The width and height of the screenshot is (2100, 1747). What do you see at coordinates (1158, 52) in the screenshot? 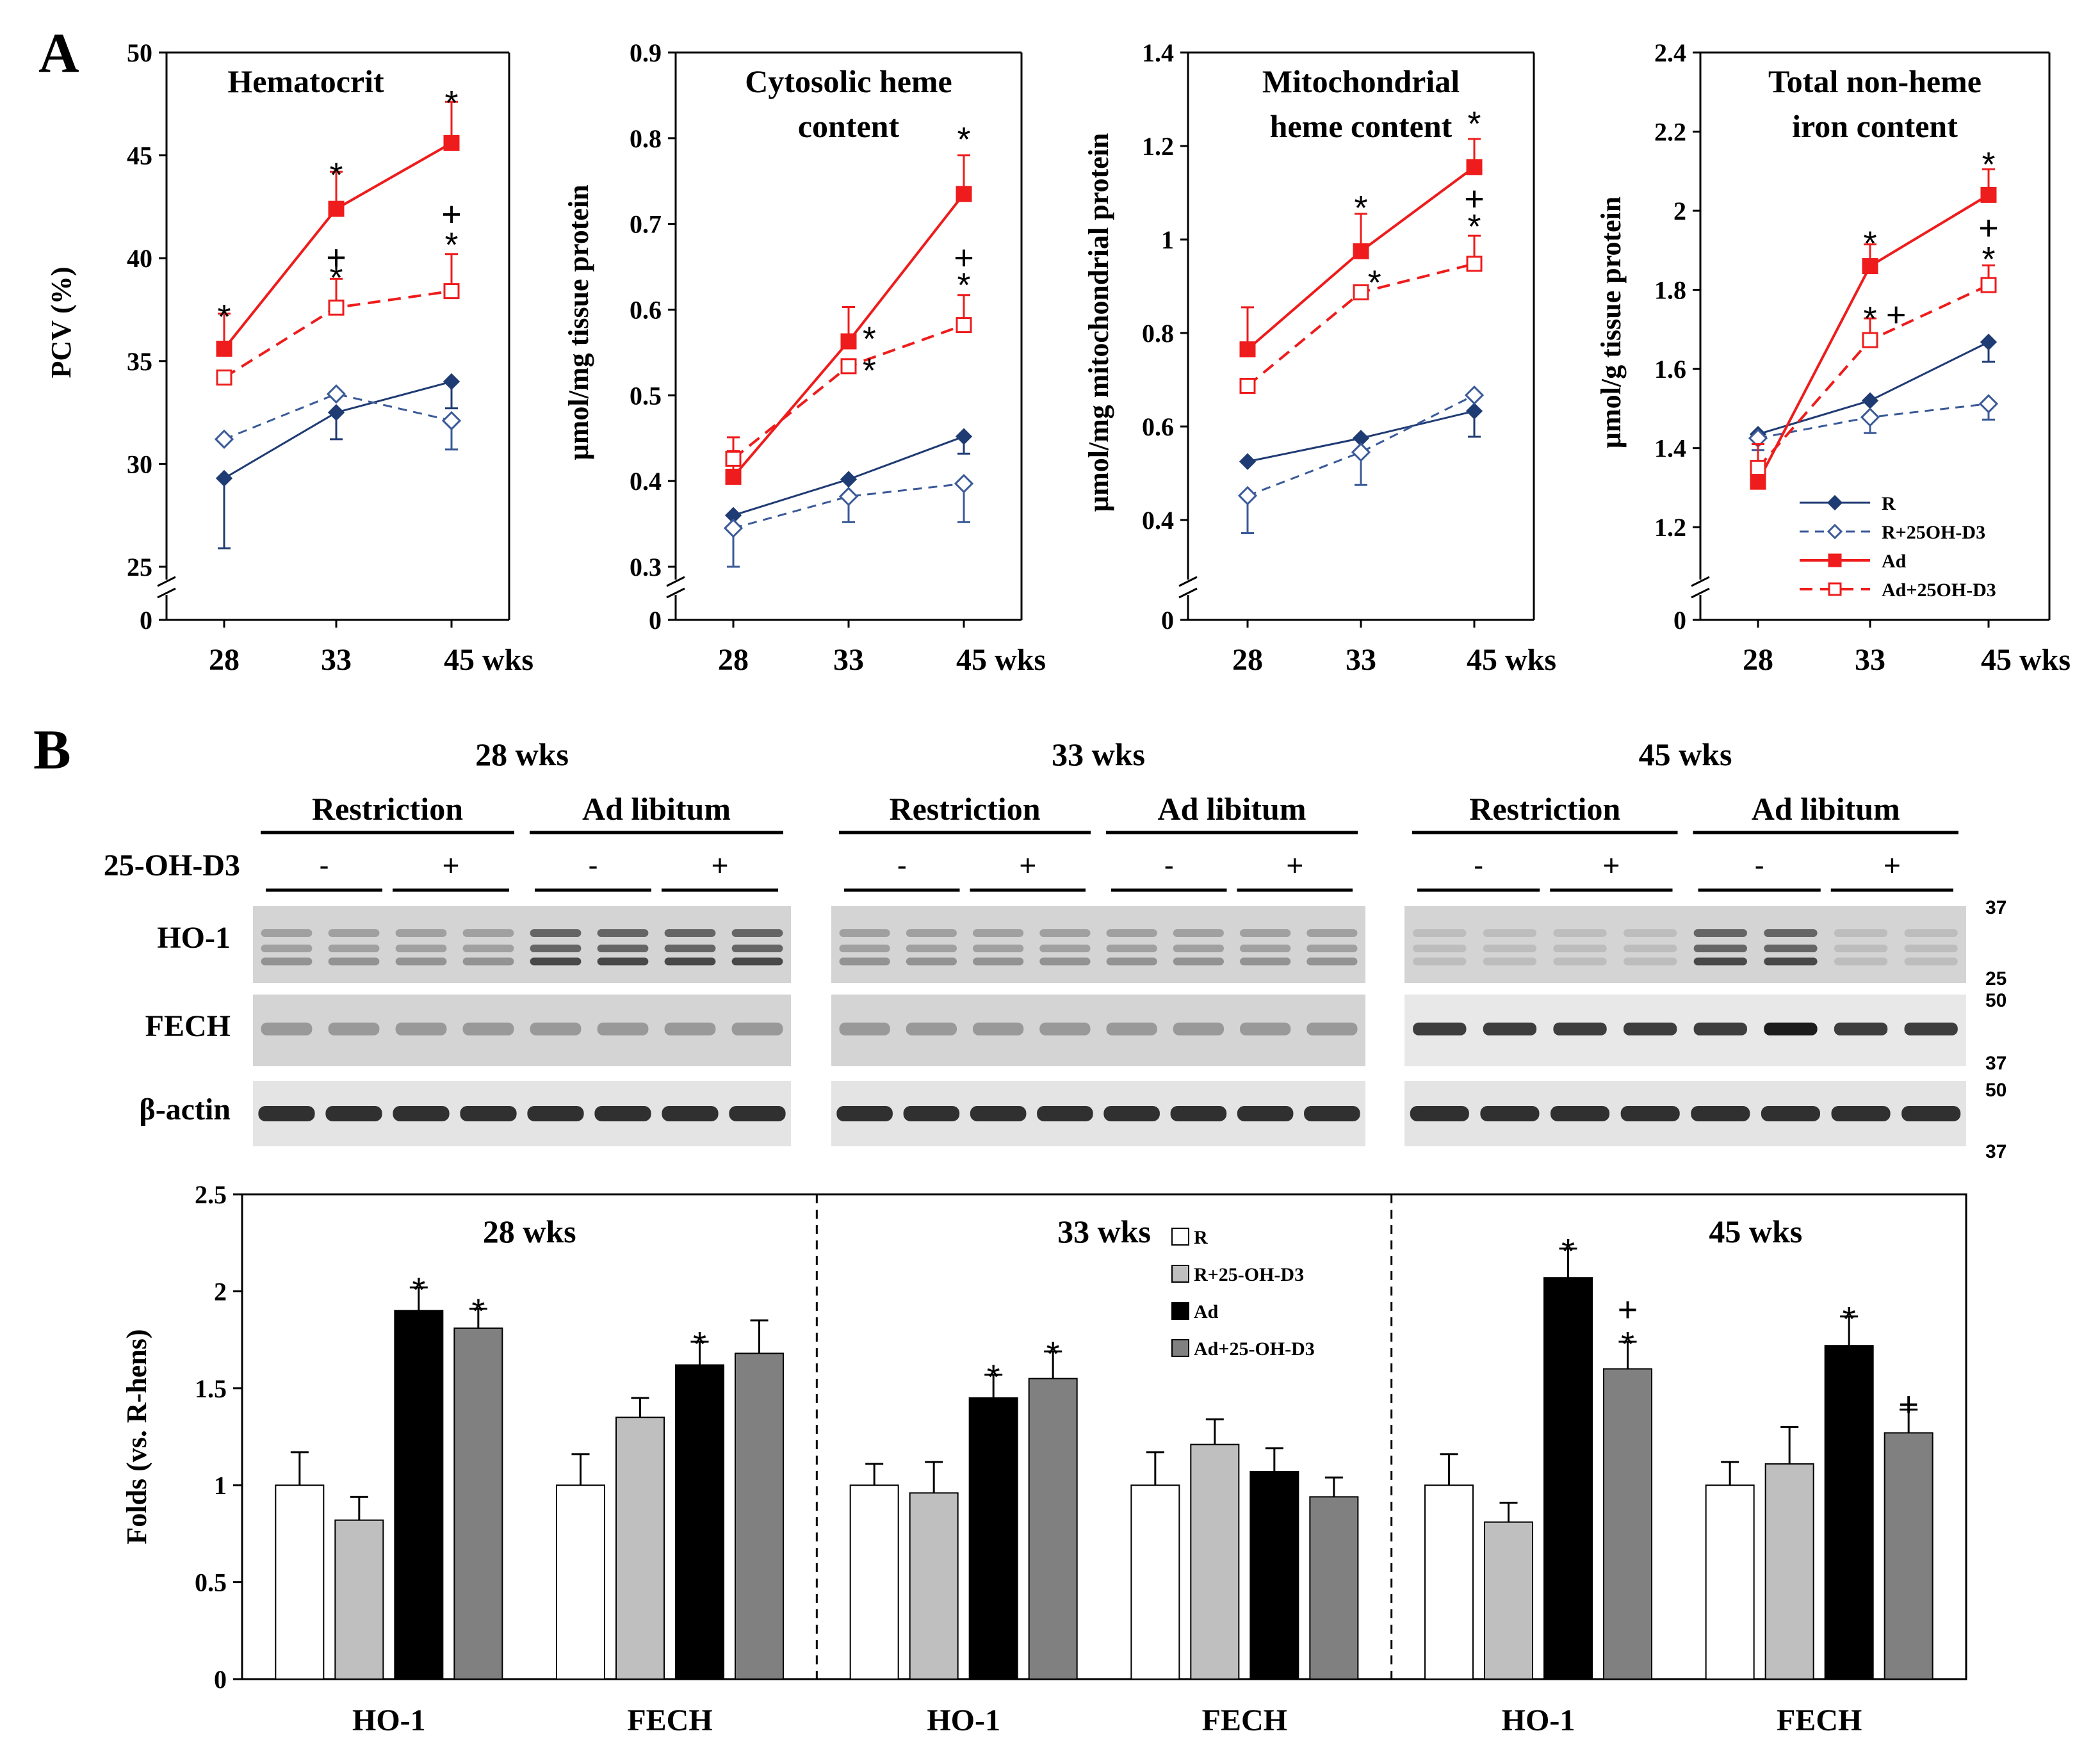
I see `y-tick-label: 1.4` at bounding box center [1158, 52].